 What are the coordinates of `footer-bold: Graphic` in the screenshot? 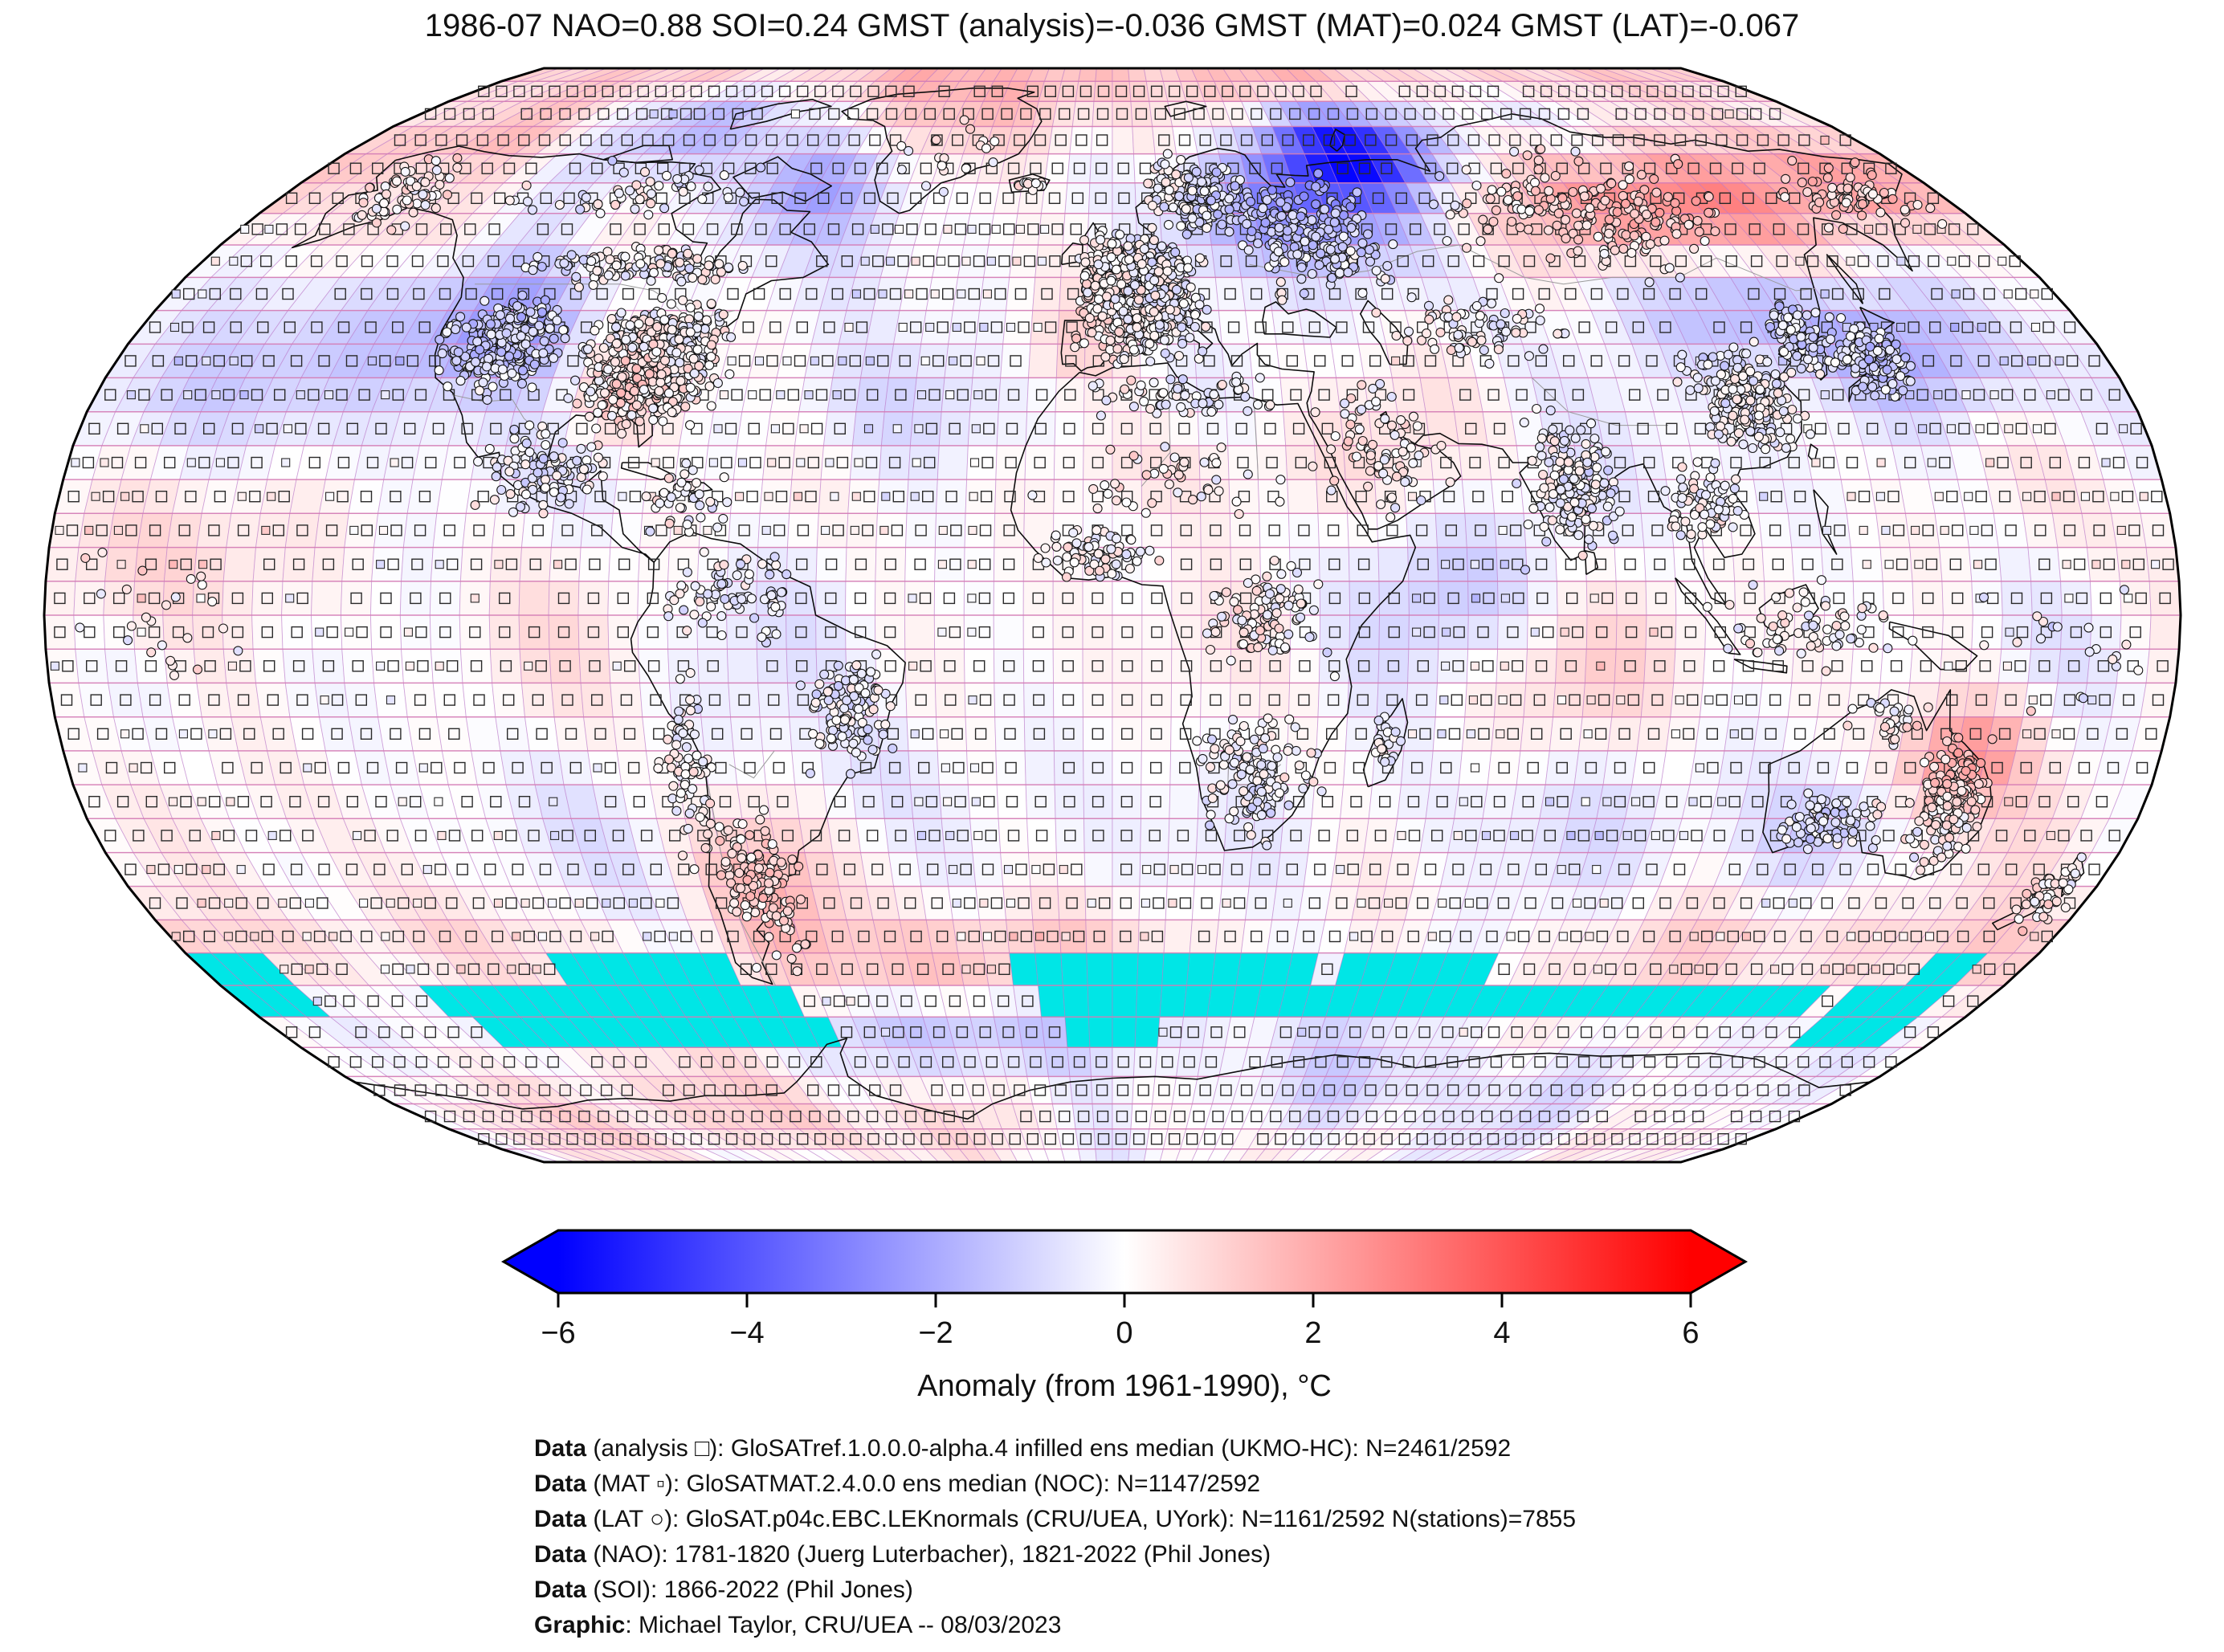 It's located at (580, 1625).